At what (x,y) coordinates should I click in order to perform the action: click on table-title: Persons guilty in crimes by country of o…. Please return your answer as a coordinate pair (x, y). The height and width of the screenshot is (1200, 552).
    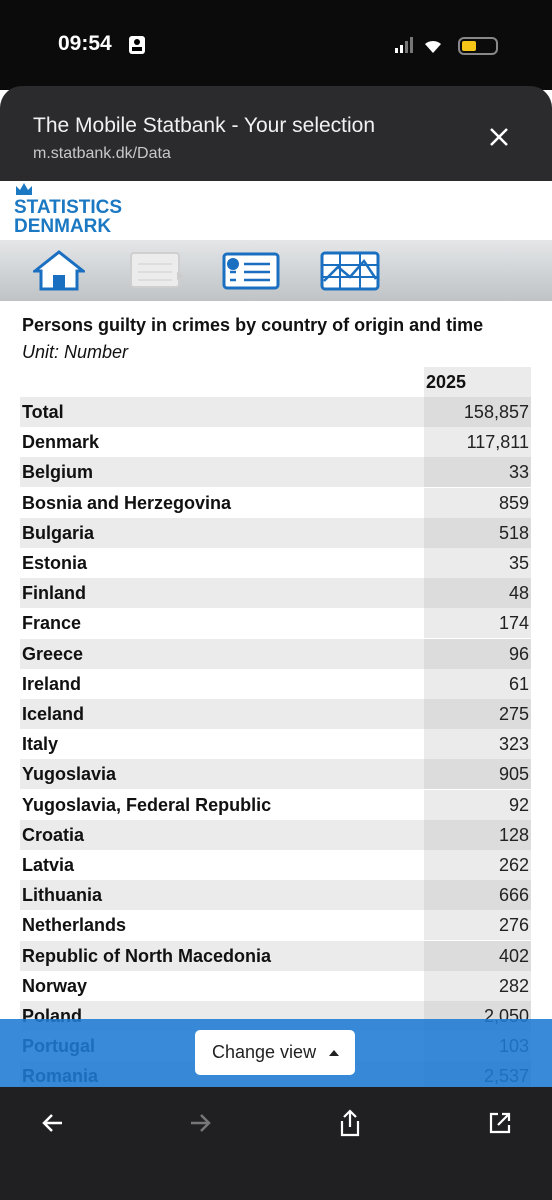
    Looking at the image, I should click on (253, 325).